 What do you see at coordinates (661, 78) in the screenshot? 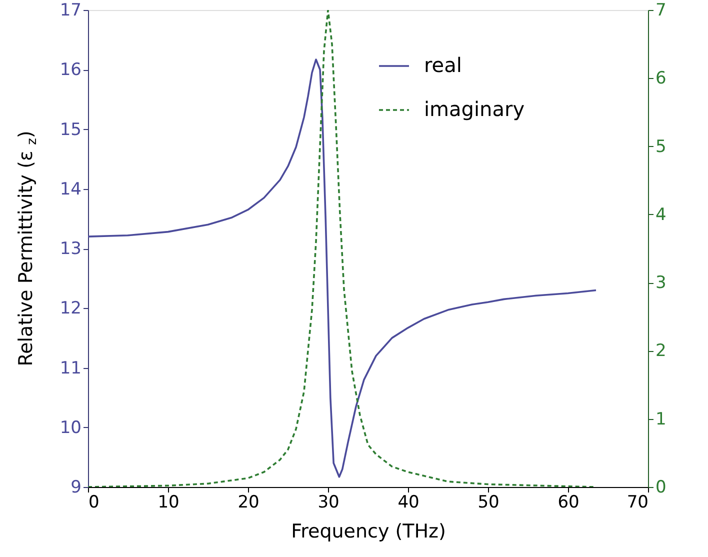
I see `y2-tick-label: 6` at bounding box center [661, 78].